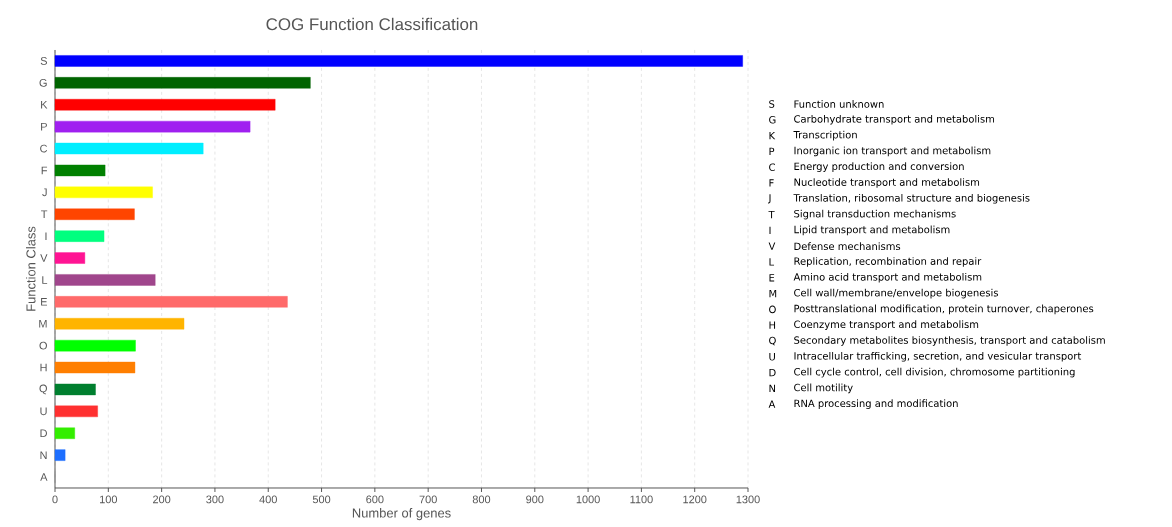 The image size is (1172, 527). I want to click on category-label: L, so click(772, 262).